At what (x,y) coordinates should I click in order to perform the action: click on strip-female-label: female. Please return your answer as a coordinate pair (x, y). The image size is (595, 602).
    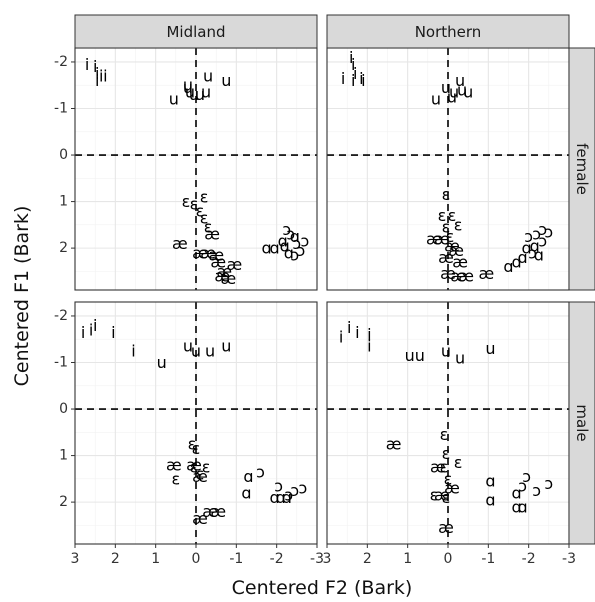
    Looking at the image, I should click on (582, 169).